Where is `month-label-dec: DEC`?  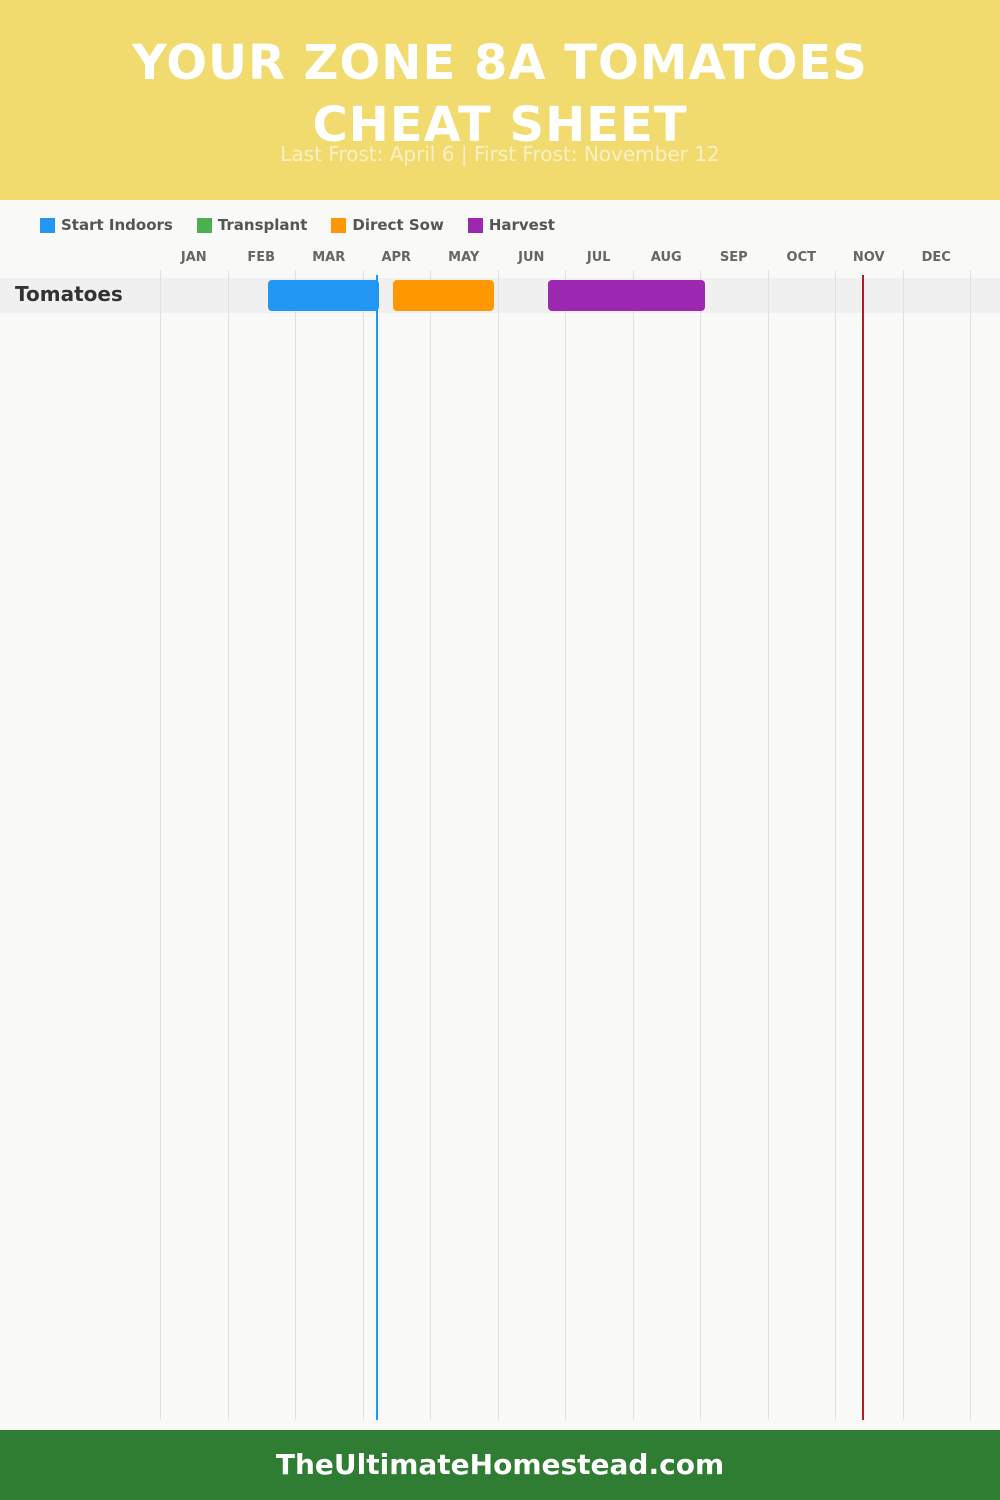 month-label-dec: DEC is located at coordinates (936, 257).